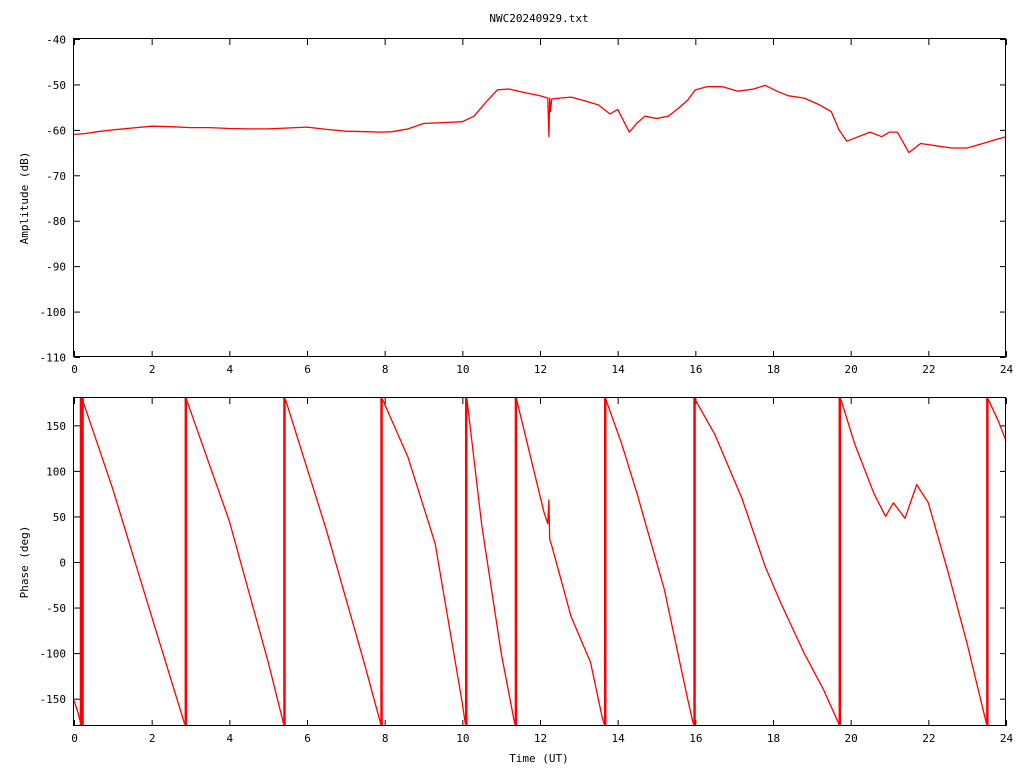  I want to click on amplitude-y-tick-label: -70, so click(56, 176).